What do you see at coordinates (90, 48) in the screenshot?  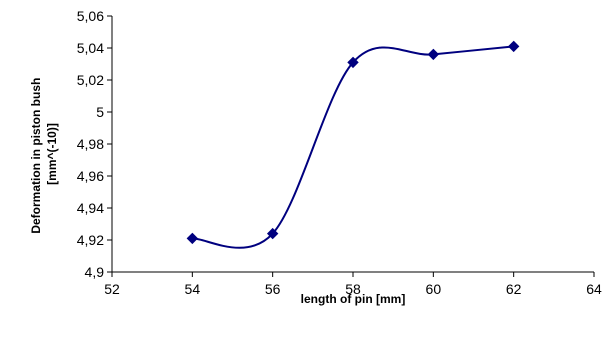 I see `y-tick-label: 5,04` at bounding box center [90, 48].